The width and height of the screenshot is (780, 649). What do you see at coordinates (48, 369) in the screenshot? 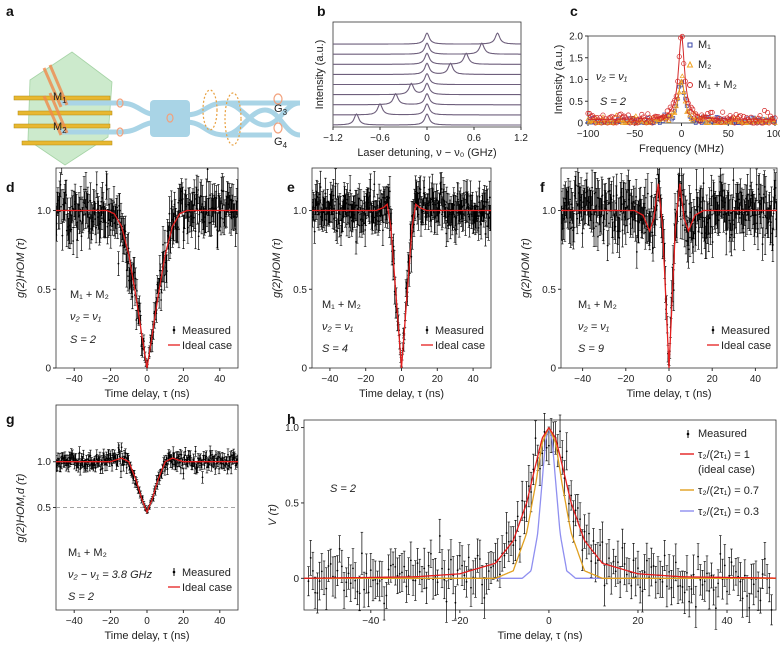
I see `d-ytick-label: 0` at bounding box center [48, 369].